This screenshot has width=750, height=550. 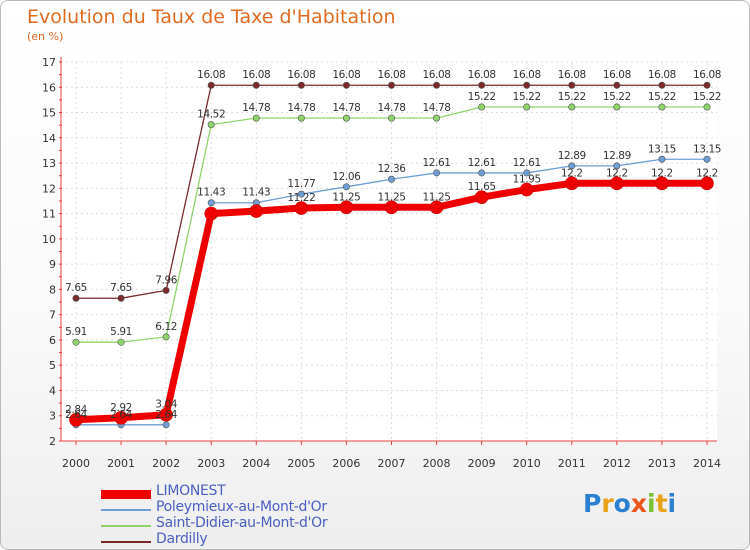 I want to click on y-tick-label: 5, so click(x=52, y=365).